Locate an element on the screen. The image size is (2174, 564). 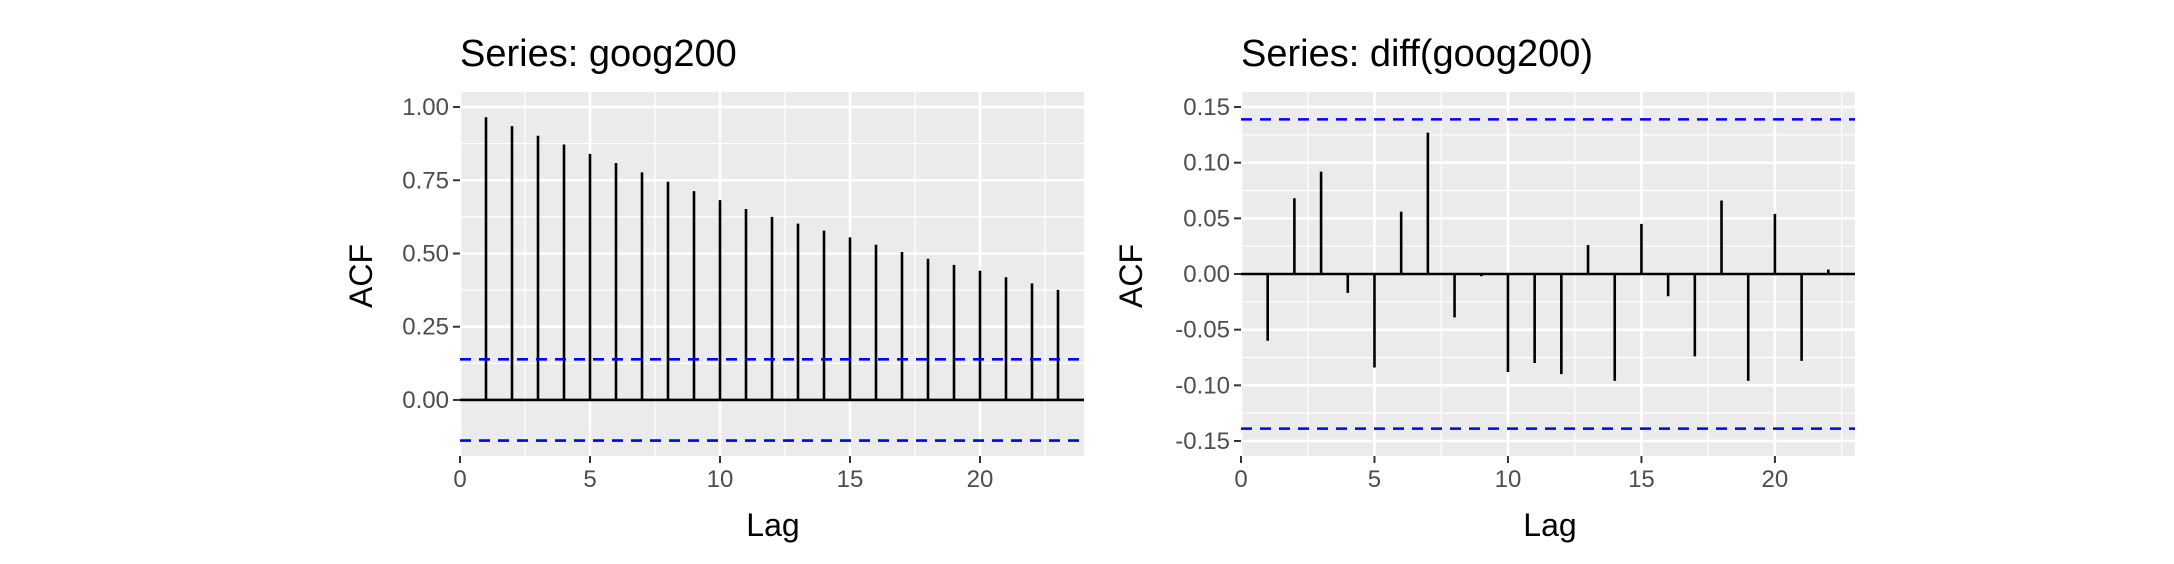
y-tick-label: 0.05 is located at coordinates (1206, 218).